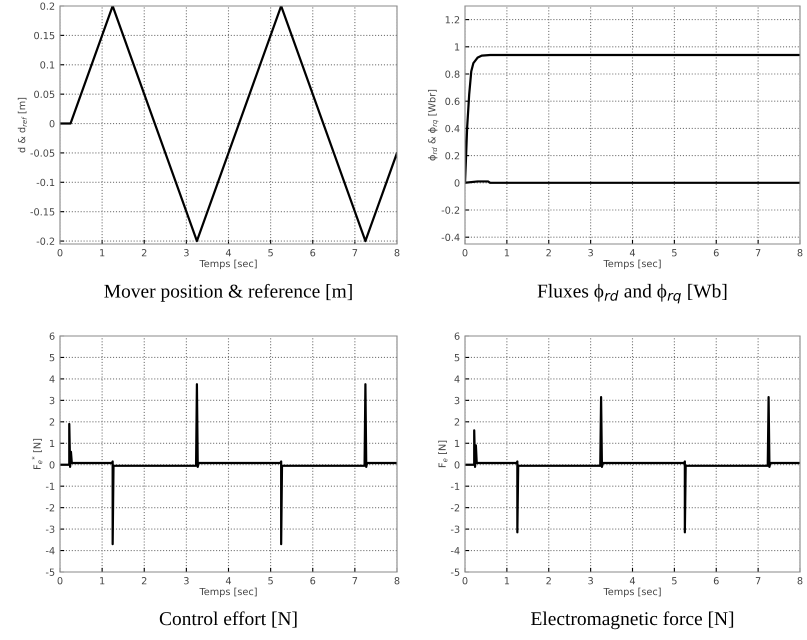  Describe the element at coordinates (42, 212) in the screenshot. I see `y-tick-label: -0.15` at that location.